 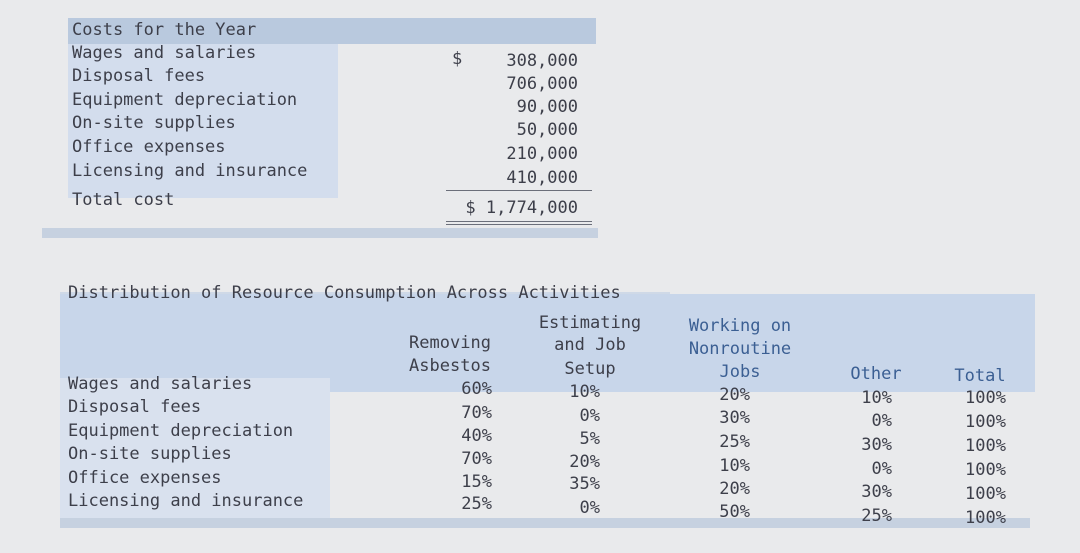 I want to click on cost-amount: 90,000, so click(x=547, y=107).